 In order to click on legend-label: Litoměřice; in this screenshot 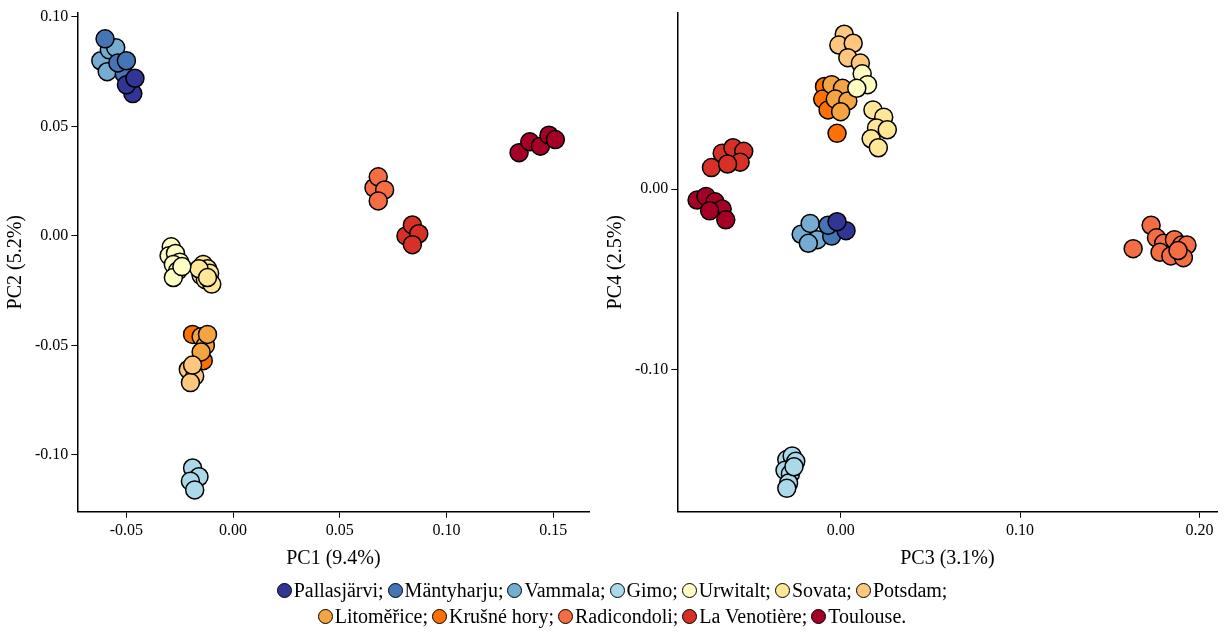, I will do `click(381, 616)`.